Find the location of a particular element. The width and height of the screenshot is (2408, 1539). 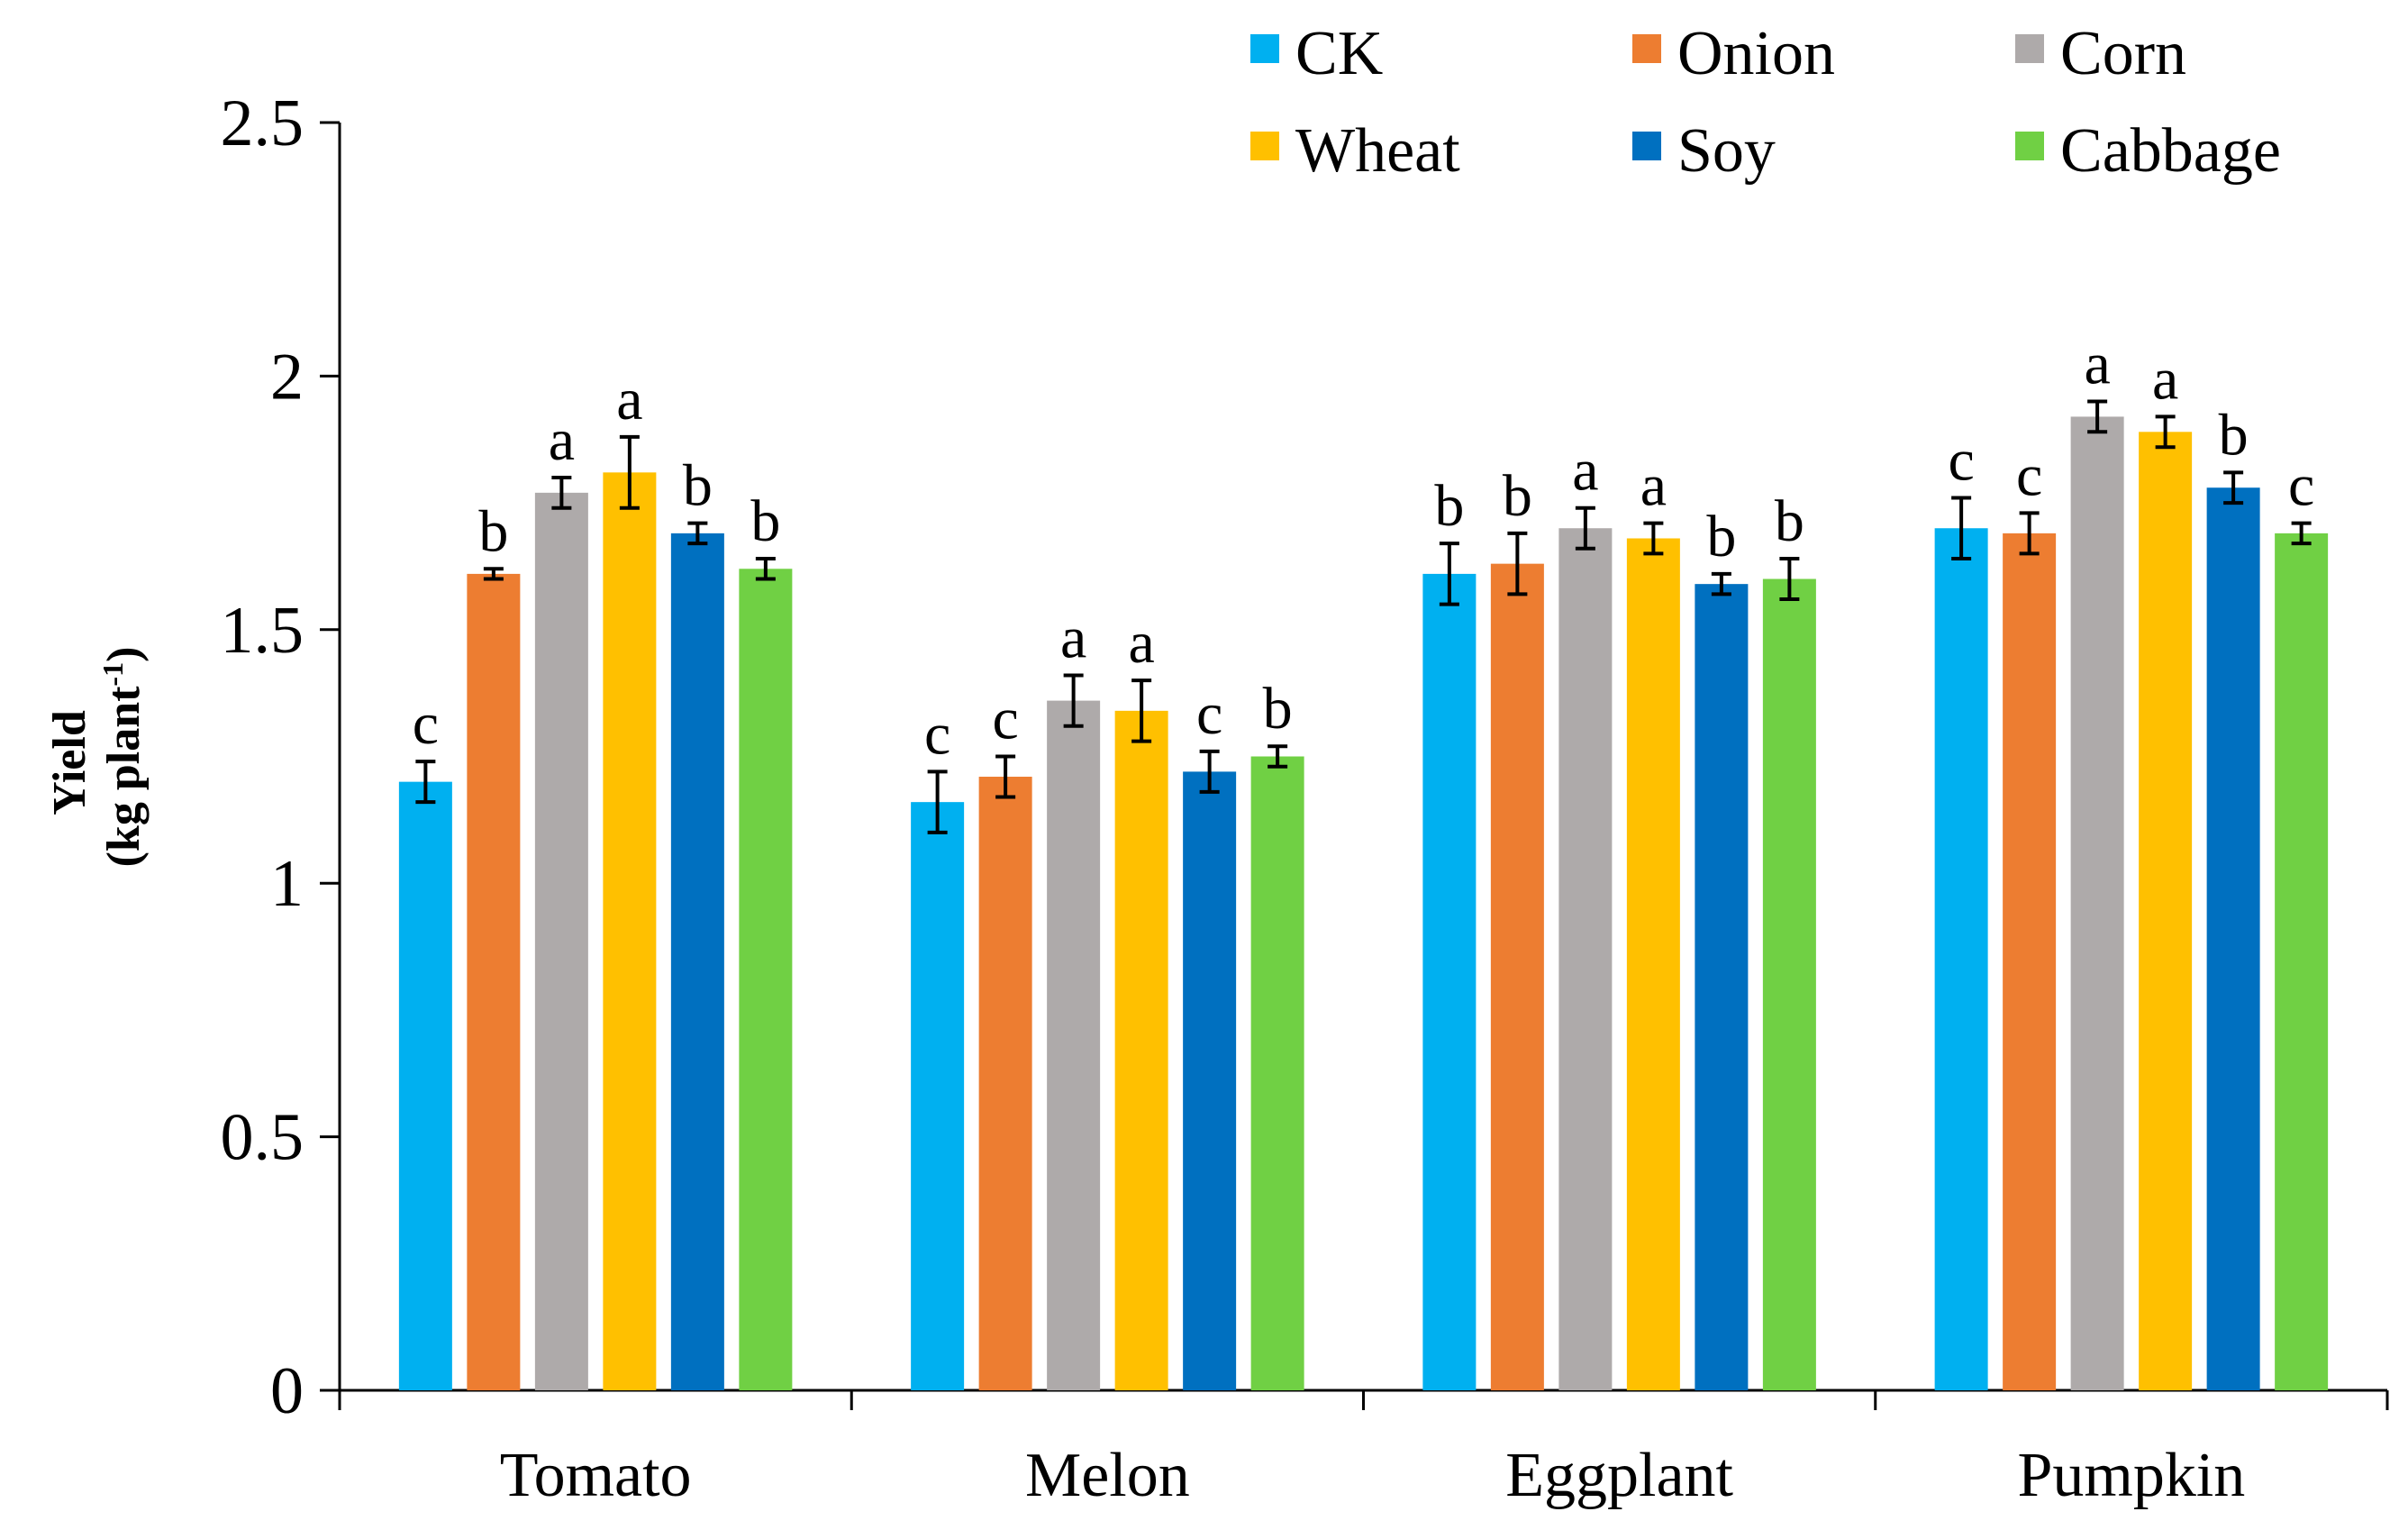

bar-ck-melon is located at coordinates (938, 1096).